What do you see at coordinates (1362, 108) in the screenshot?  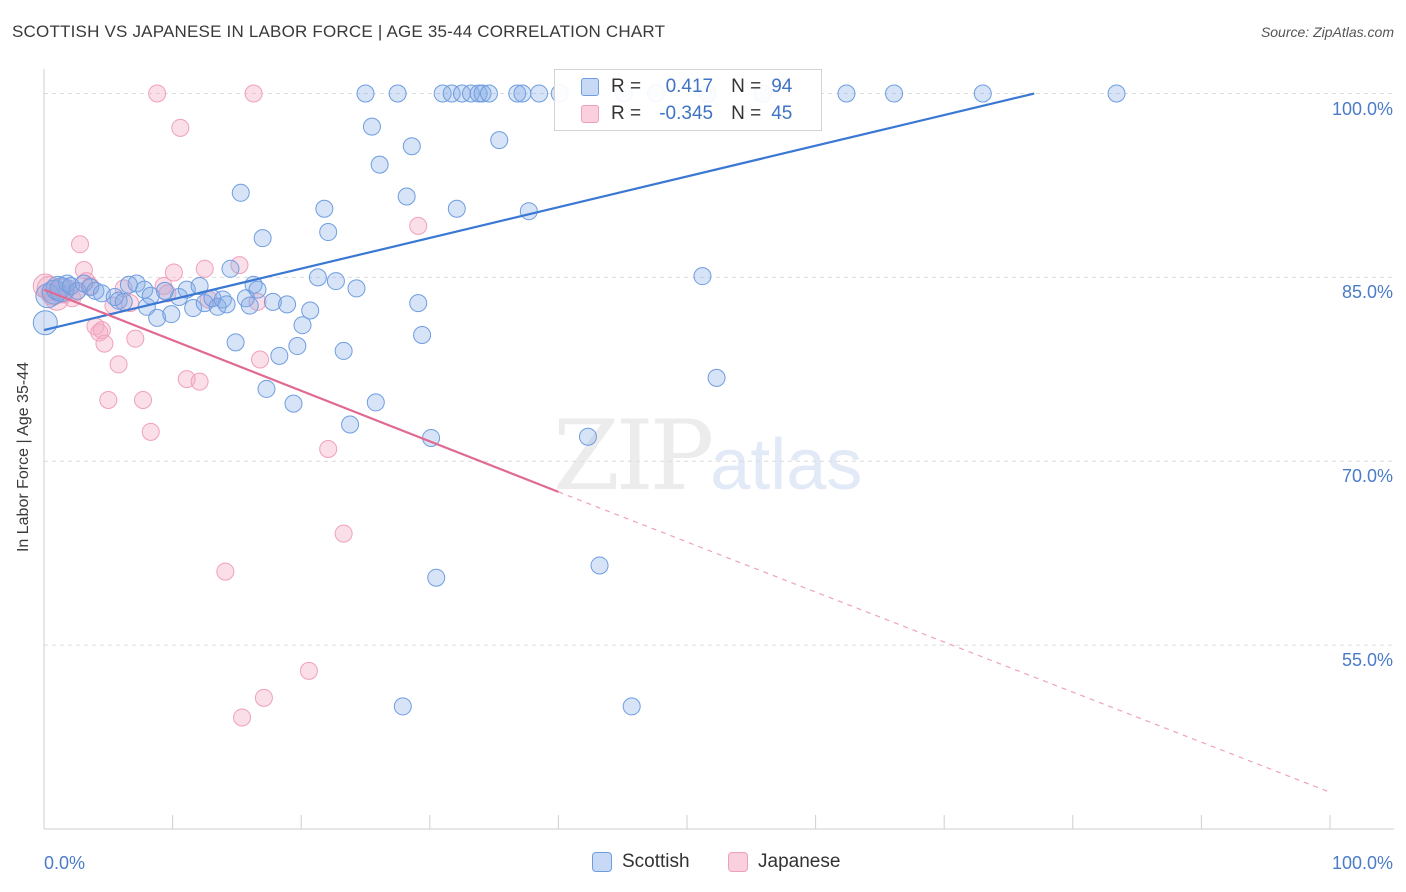 I see `y-tick-label: 100.0%` at bounding box center [1362, 108].